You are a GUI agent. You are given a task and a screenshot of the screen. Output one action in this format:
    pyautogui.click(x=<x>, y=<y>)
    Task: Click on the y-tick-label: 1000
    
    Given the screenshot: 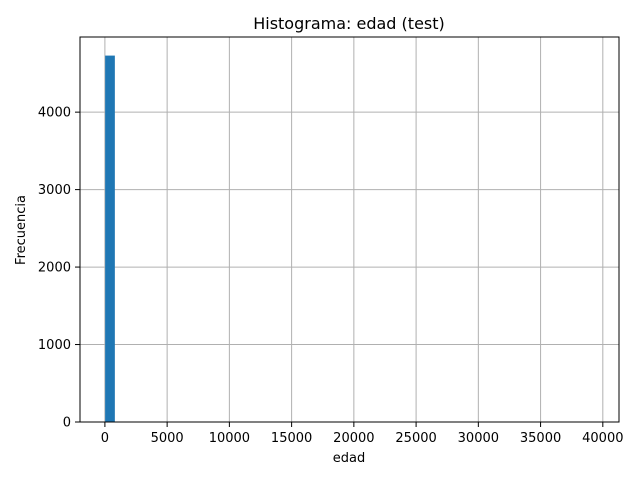 What is the action you would take?
    pyautogui.click(x=54, y=345)
    